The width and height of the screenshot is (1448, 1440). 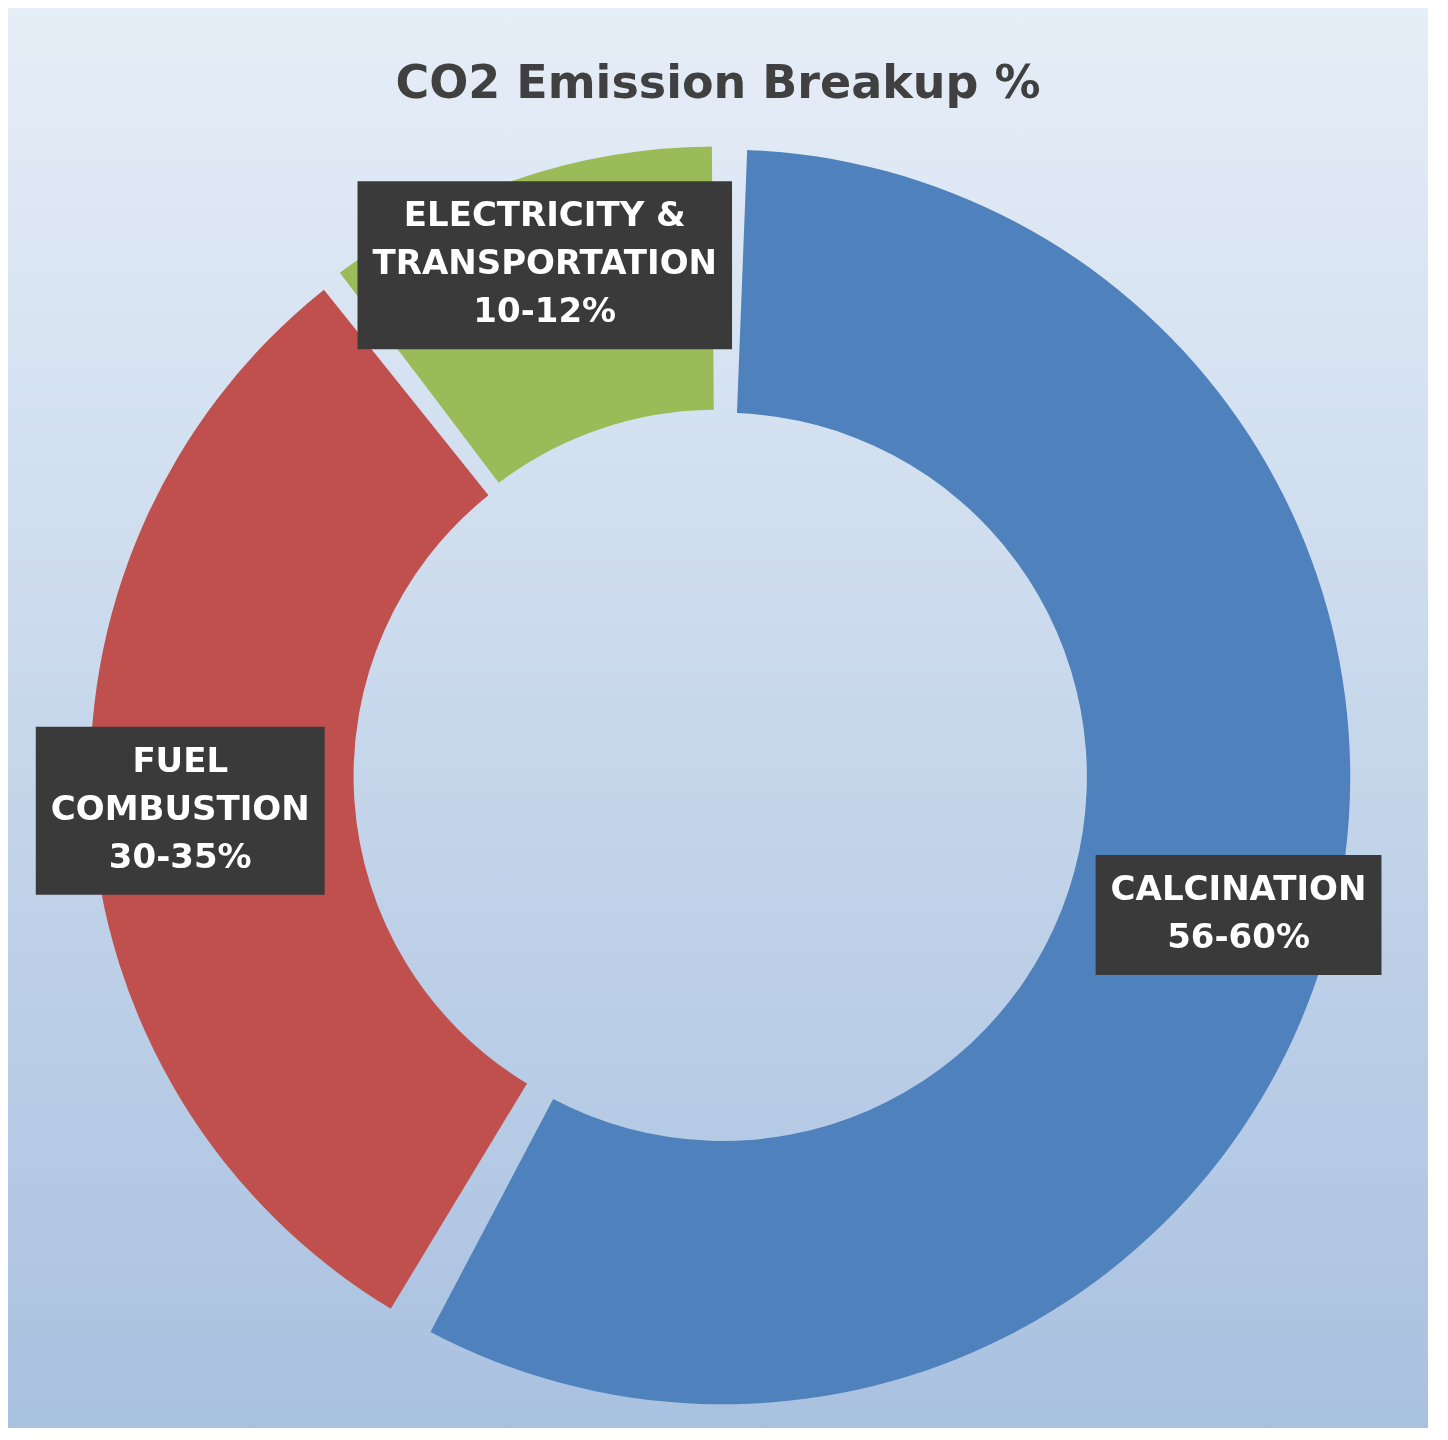 I want to click on data-label: 10-12%, so click(x=545, y=310).